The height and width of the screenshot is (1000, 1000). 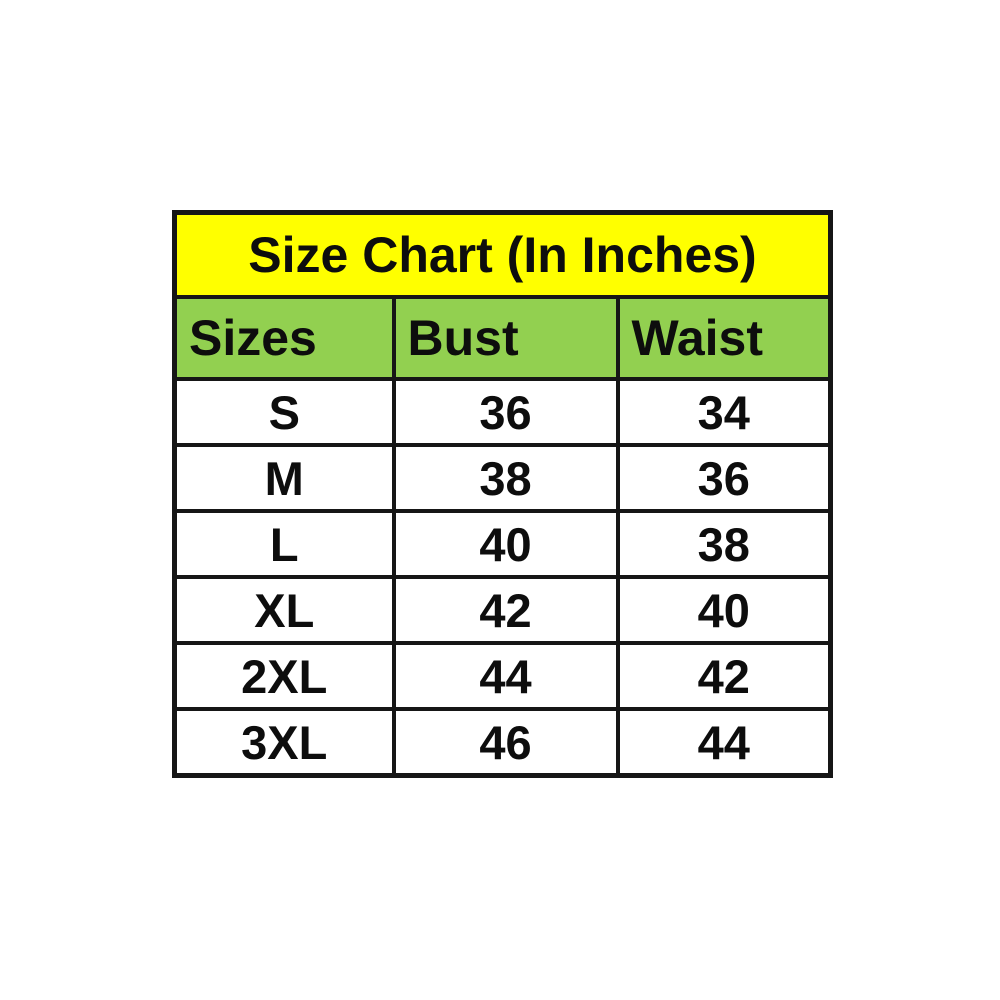 What do you see at coordinates (505, 338) in the screenshot?
I see `column-header-bust: Bust` at bounding box center [505, 338].